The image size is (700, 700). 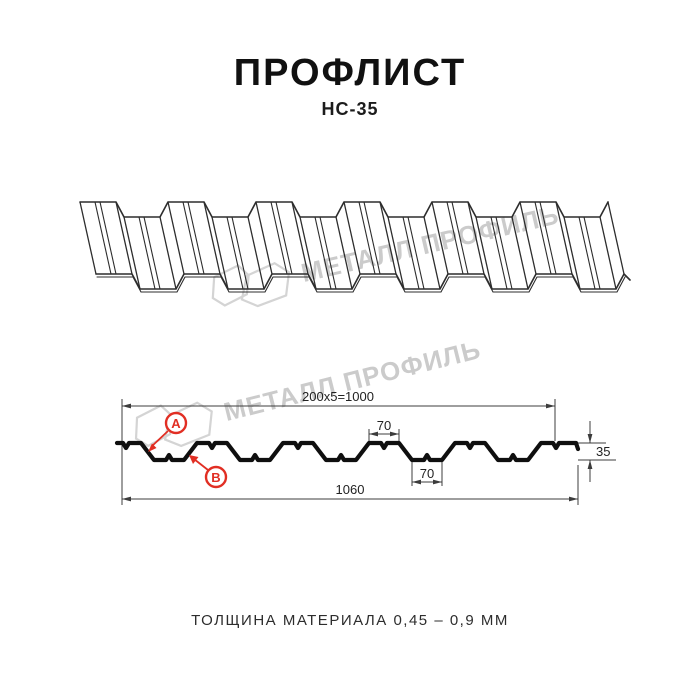 What do you see at coordinates (427, 473) in the screenshot?
I see `dim-rib-bottom-width: 70` at bounding box center [427, 473].